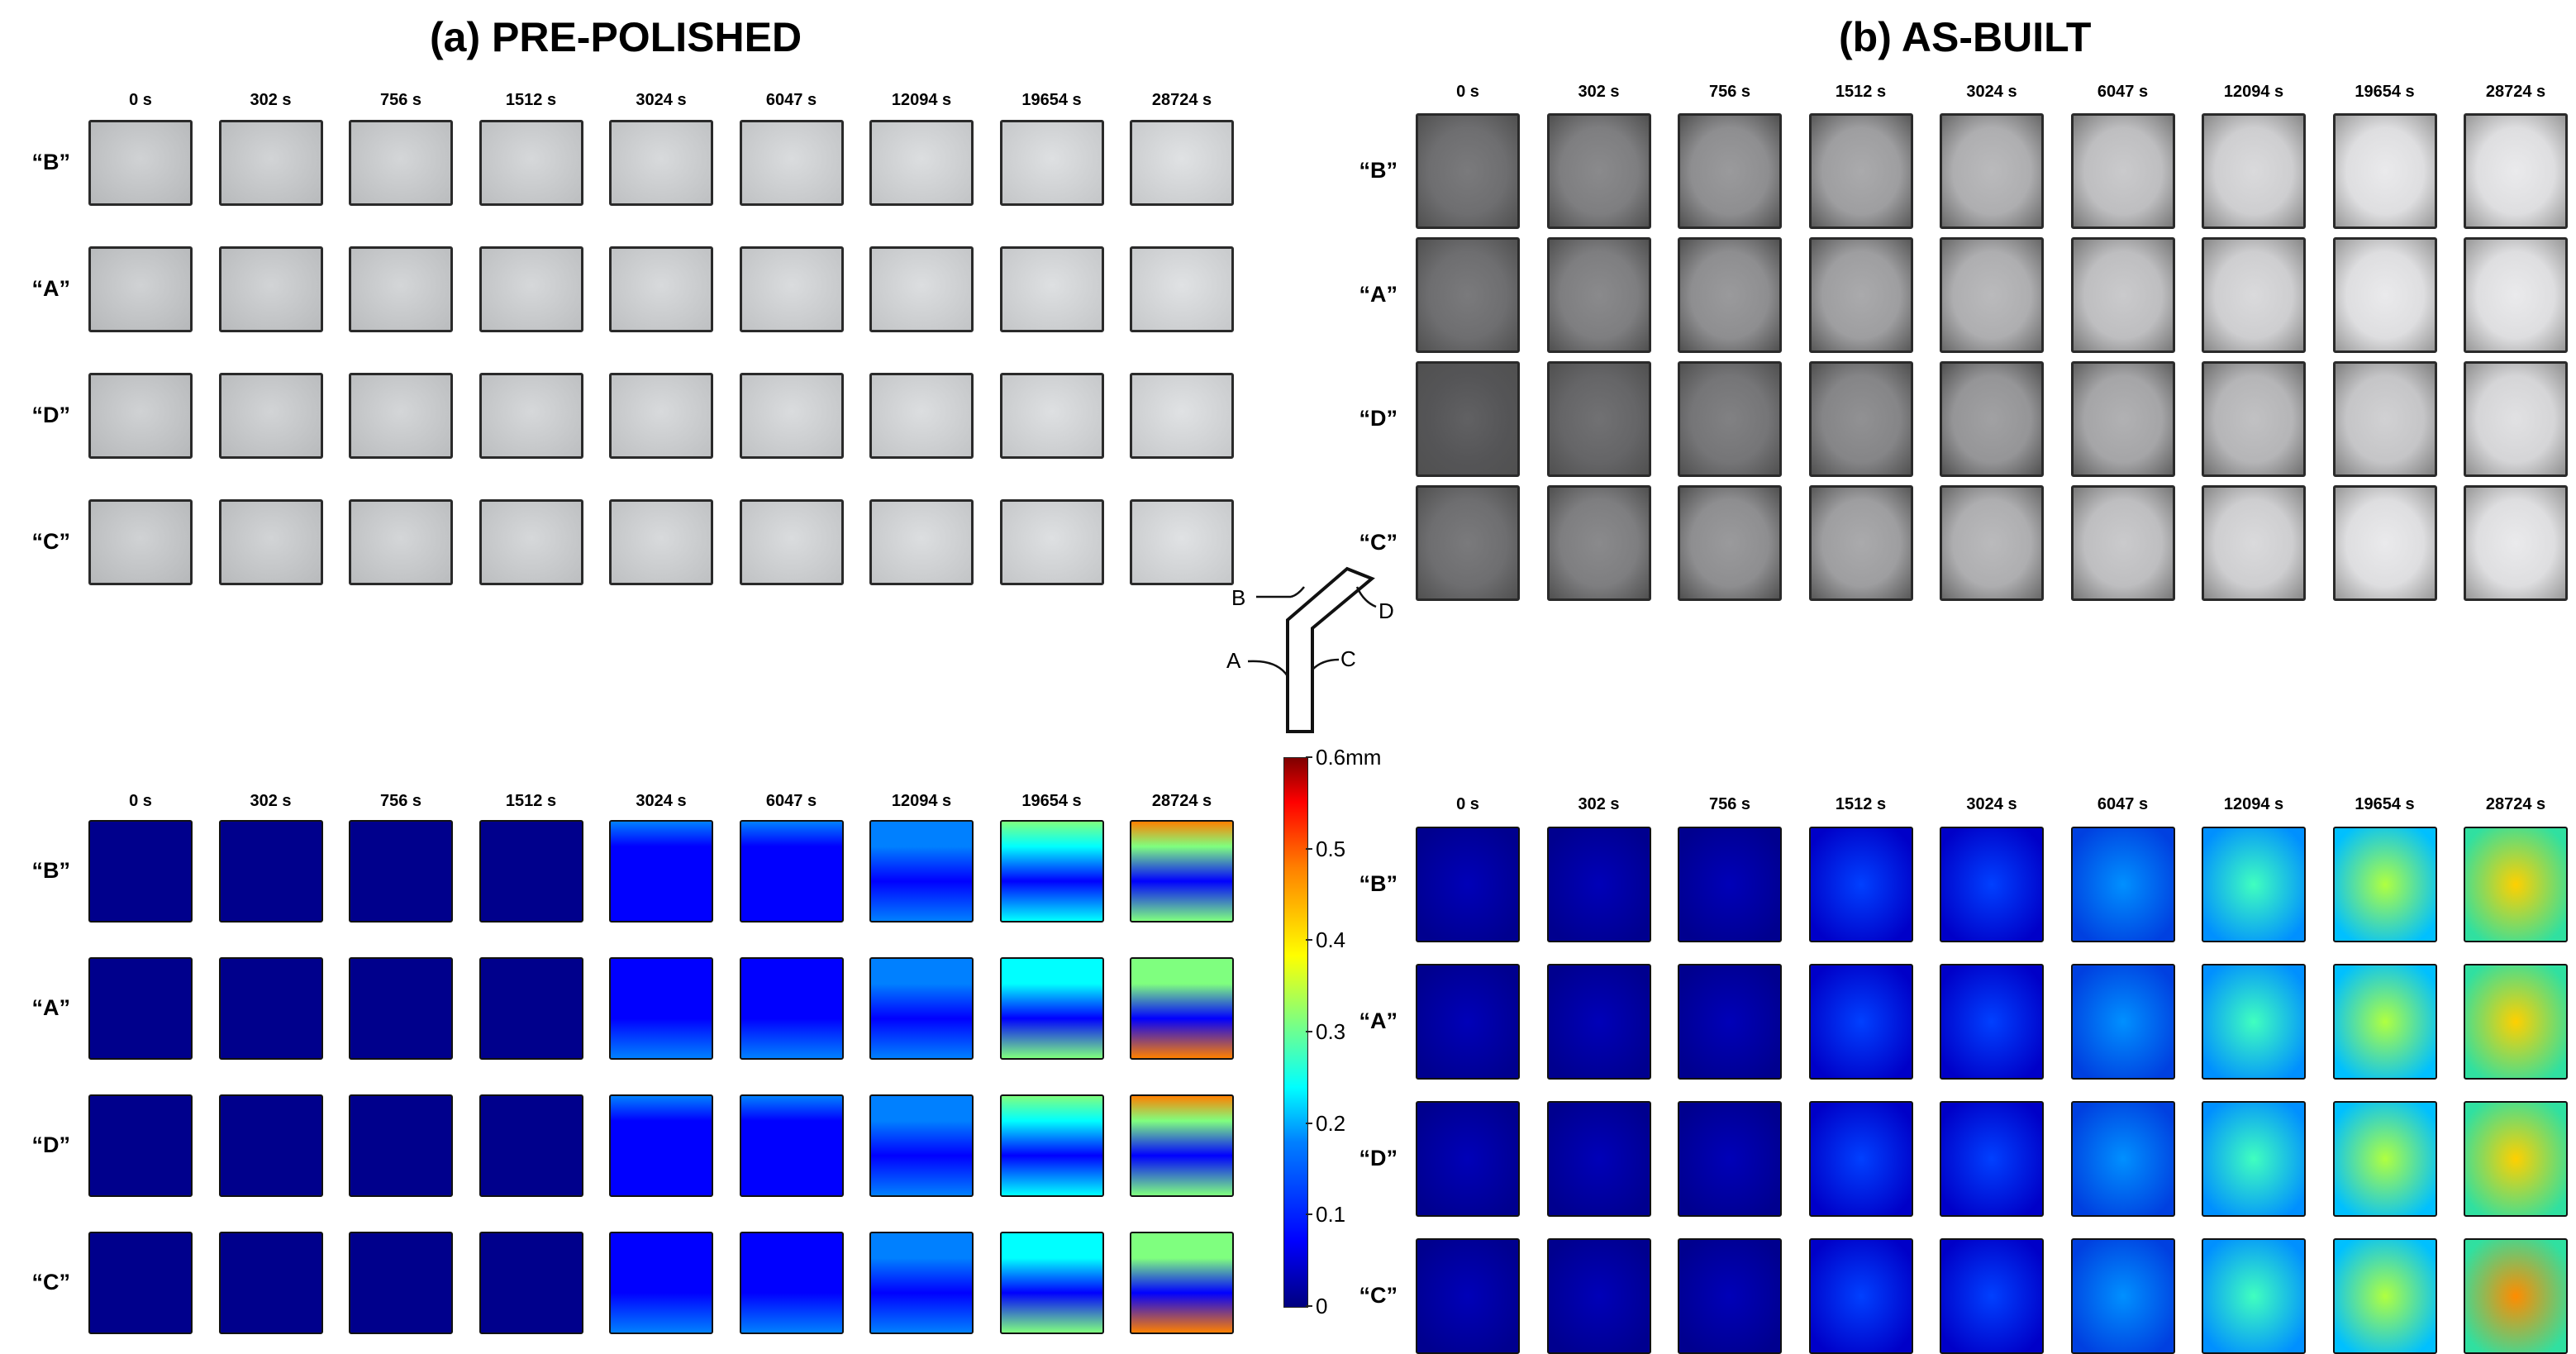 This screenshot has height=1354, width=2576. Describe the element at coordinates (1730, 804) in the screenshot. I see `time-label: 756 s` at that location.